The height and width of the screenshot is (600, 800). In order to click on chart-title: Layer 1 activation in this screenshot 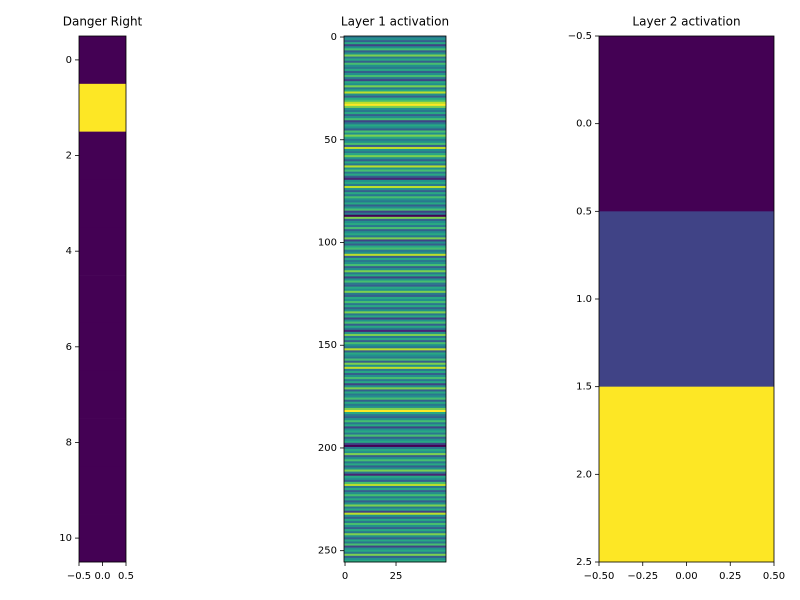, I will do `click(395, 22)`.